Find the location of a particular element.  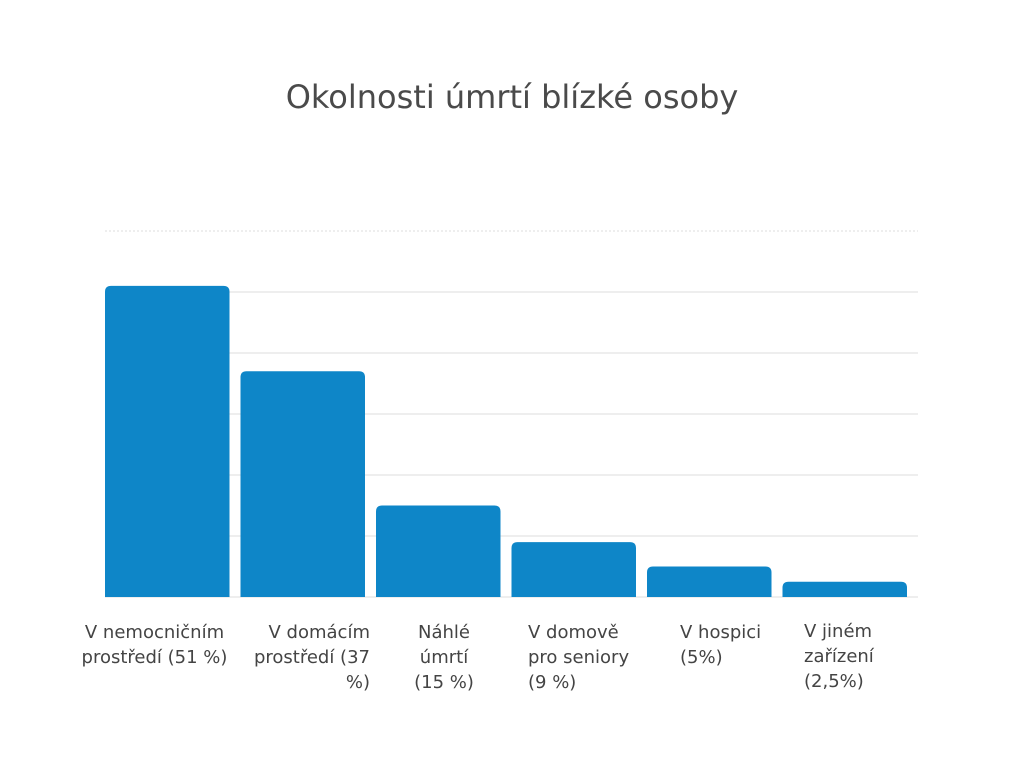

category-label: V nemocničním prostředí (51 %) is located at coordinates (154, 645).